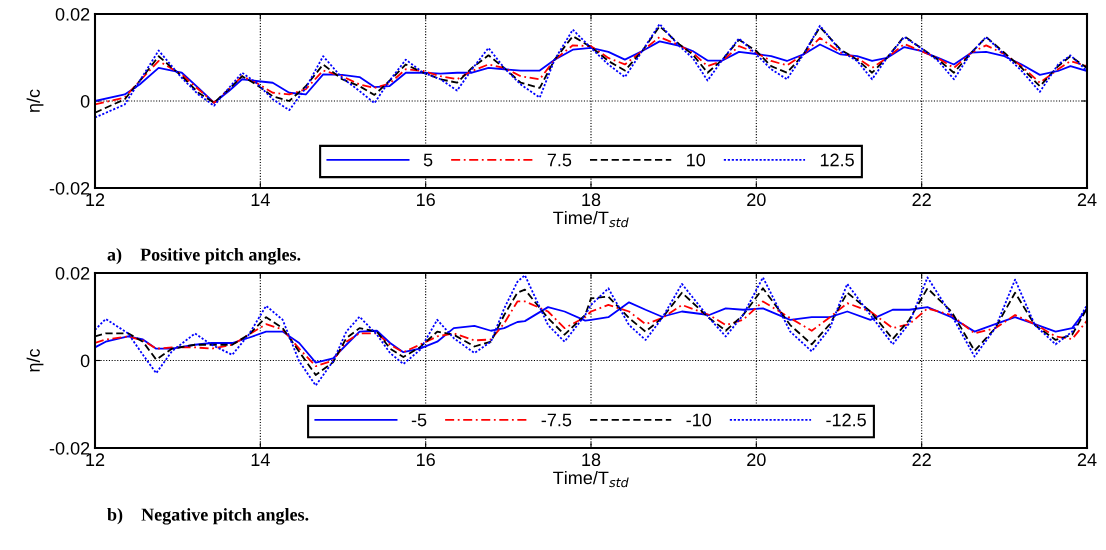 The width and height of the screenshot is (1106, 550). I want to click on legend-label: -12.5, so click(846, 420).